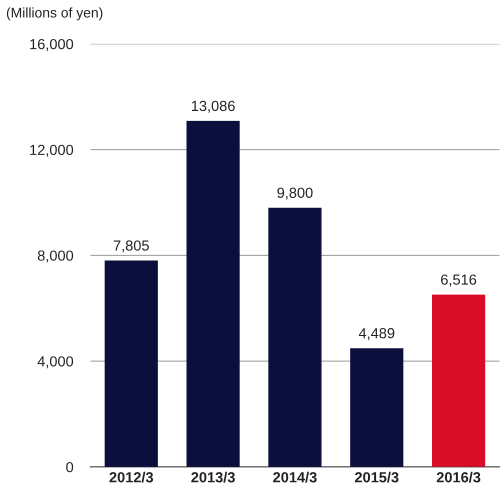 The image size is (502, 493). I want to click on x-tick-label: 2015/3, so click(376, 477).